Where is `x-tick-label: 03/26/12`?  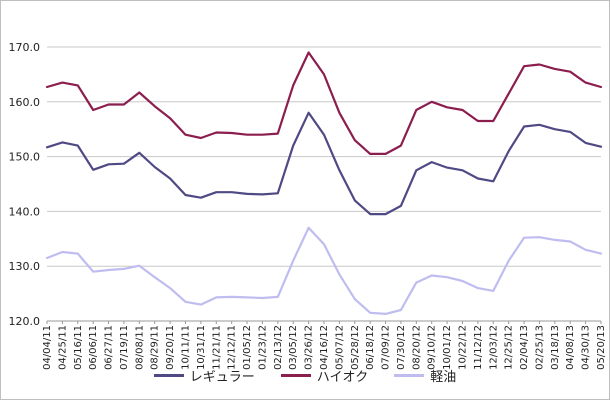 x-tick-label: 03/26/12 is located at coordinates (309, 347).